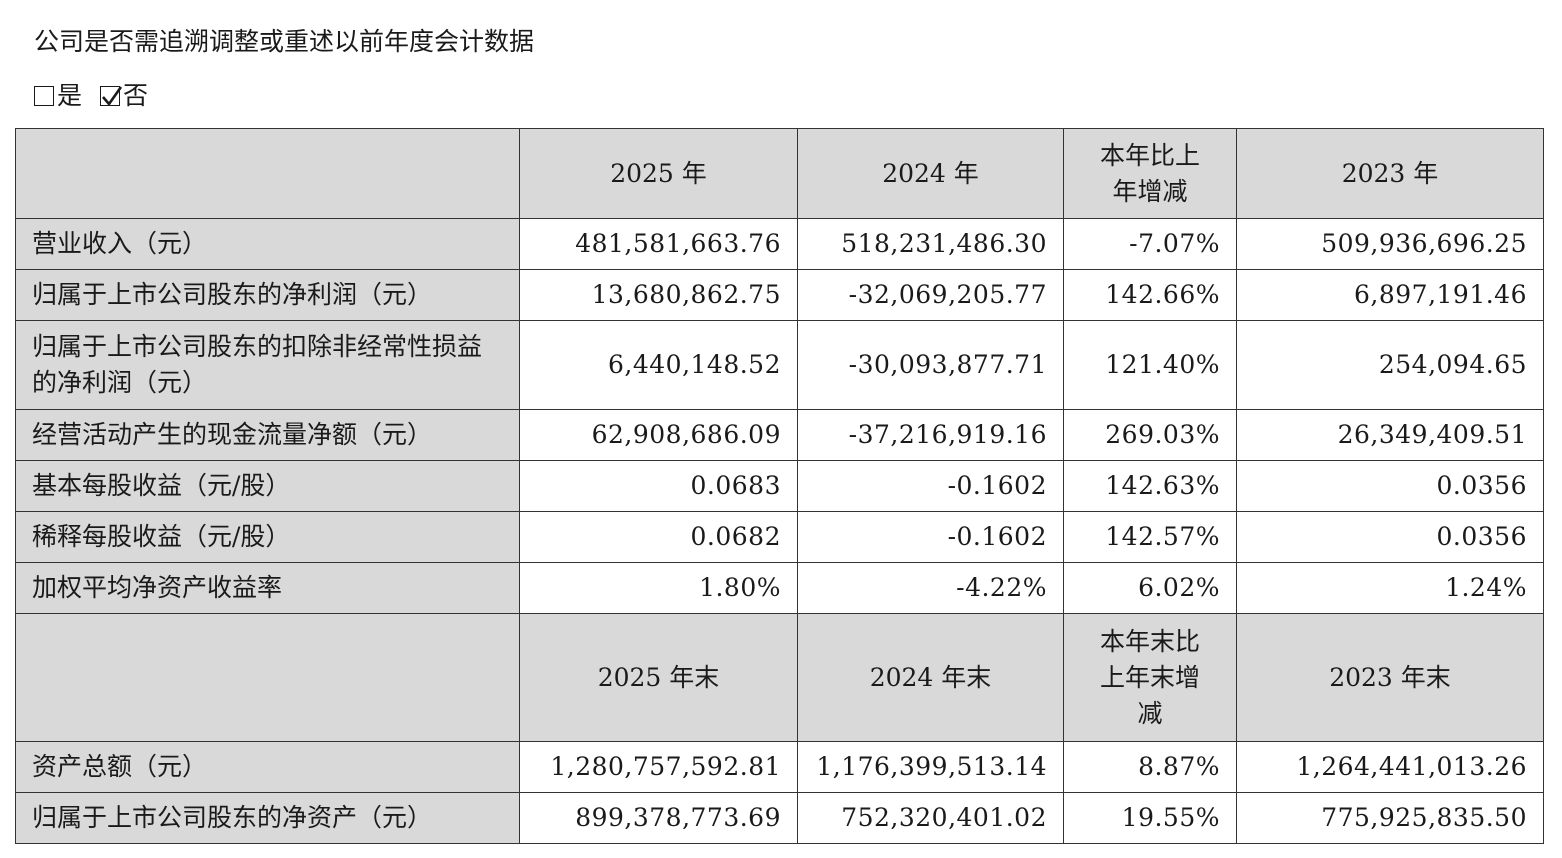  I want to click on header-cell-2023-end: 2023 年末, so click(1390, 677).